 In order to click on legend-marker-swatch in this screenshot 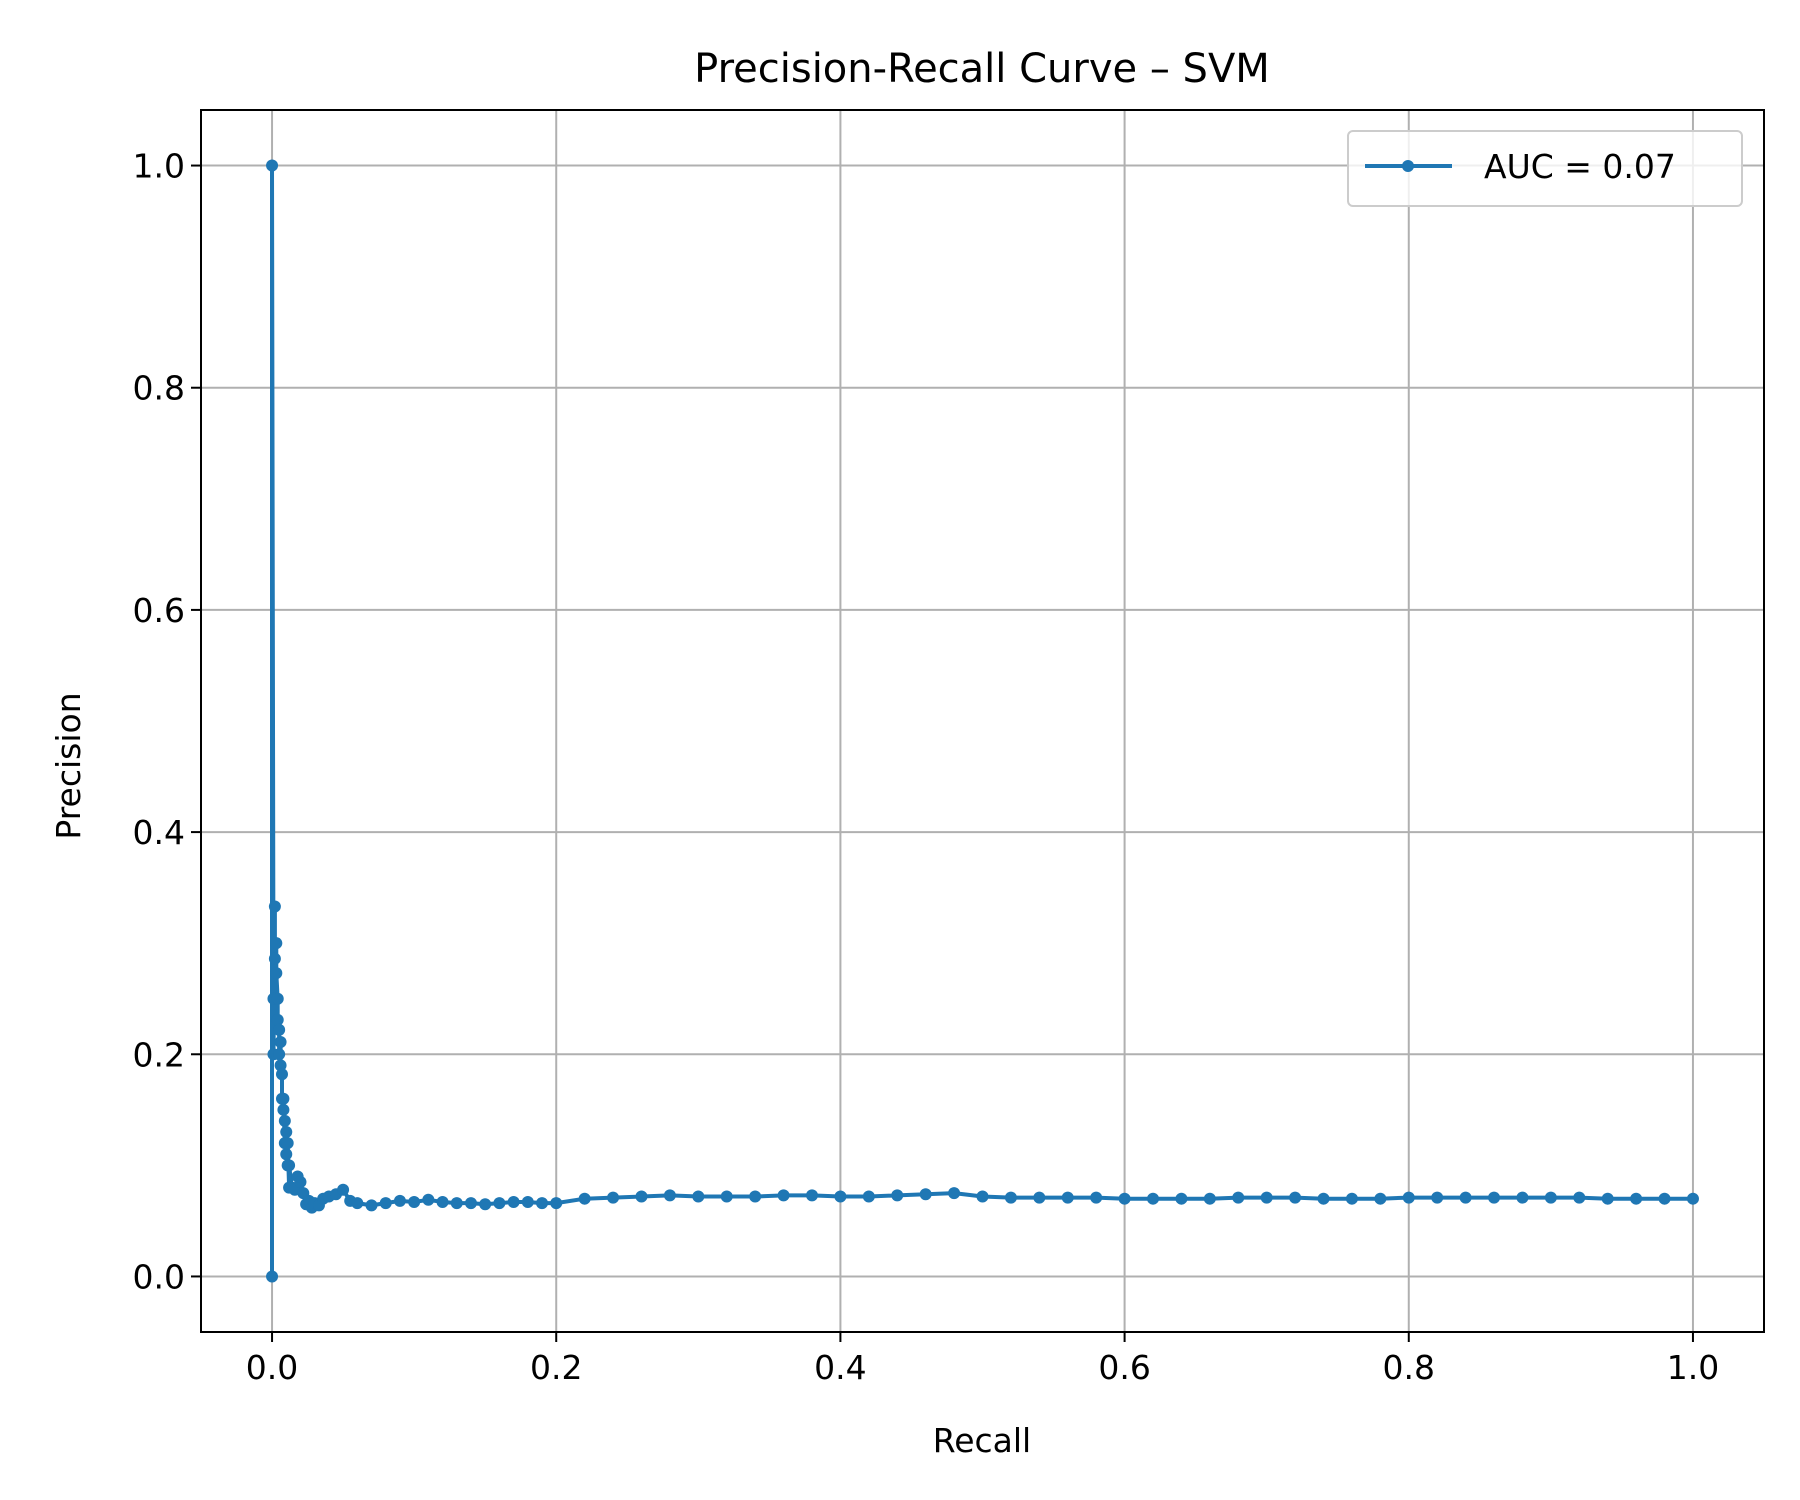, I will do `click(1408, 166)`.